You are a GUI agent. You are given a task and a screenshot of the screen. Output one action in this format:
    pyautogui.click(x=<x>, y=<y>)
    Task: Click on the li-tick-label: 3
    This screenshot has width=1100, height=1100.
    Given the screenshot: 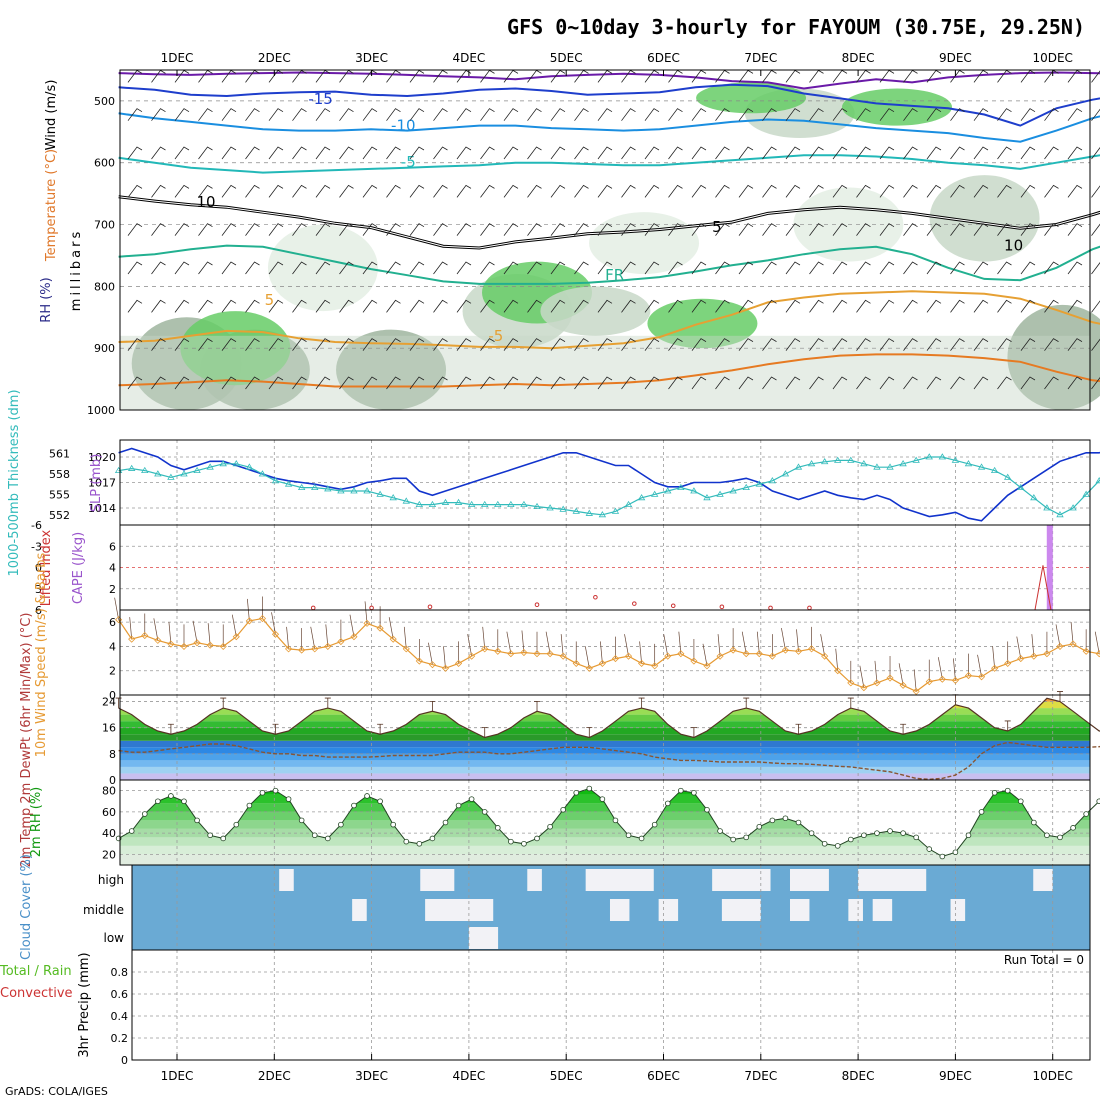 What is the action you would take?
    pyautogui.click(x=38, y=589)
    